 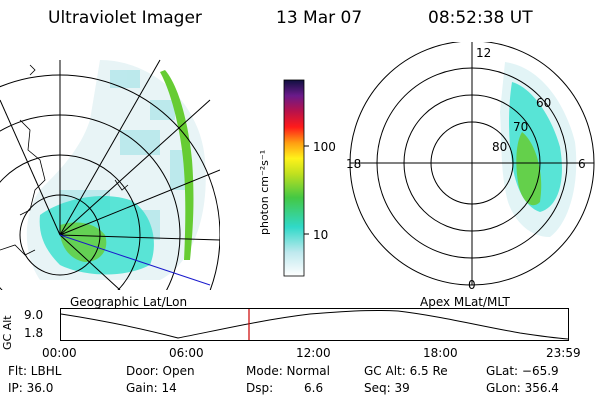 What do you see at coordinates (529, 169) in the screenshot?
I see `polar-aurora-green` at bounding box center [529, 169].